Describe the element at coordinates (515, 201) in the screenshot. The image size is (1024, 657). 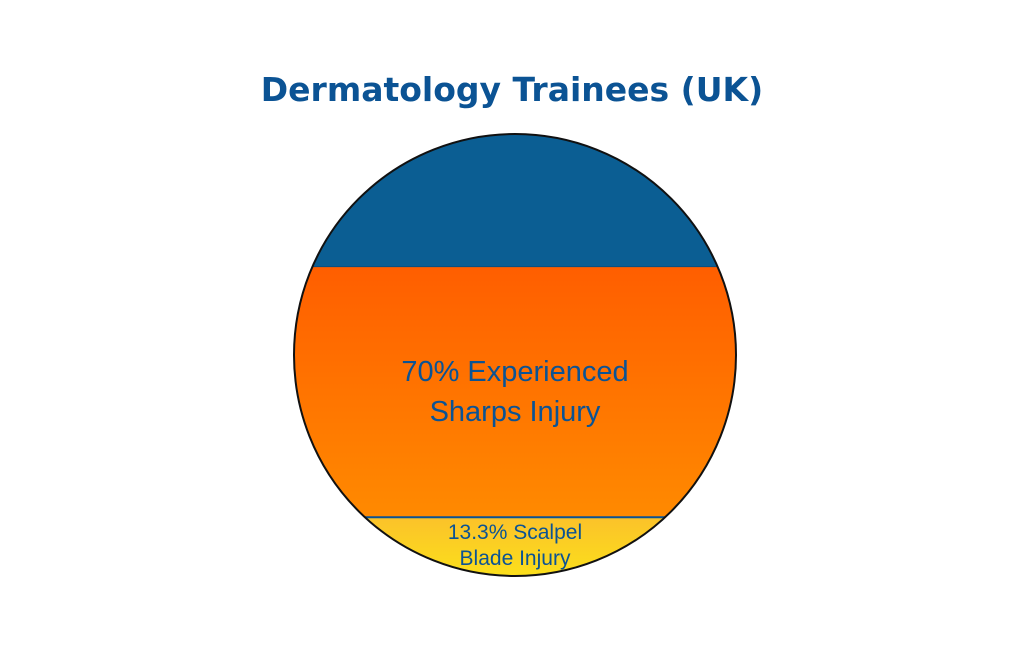
I see `segment-remainder` at that location.